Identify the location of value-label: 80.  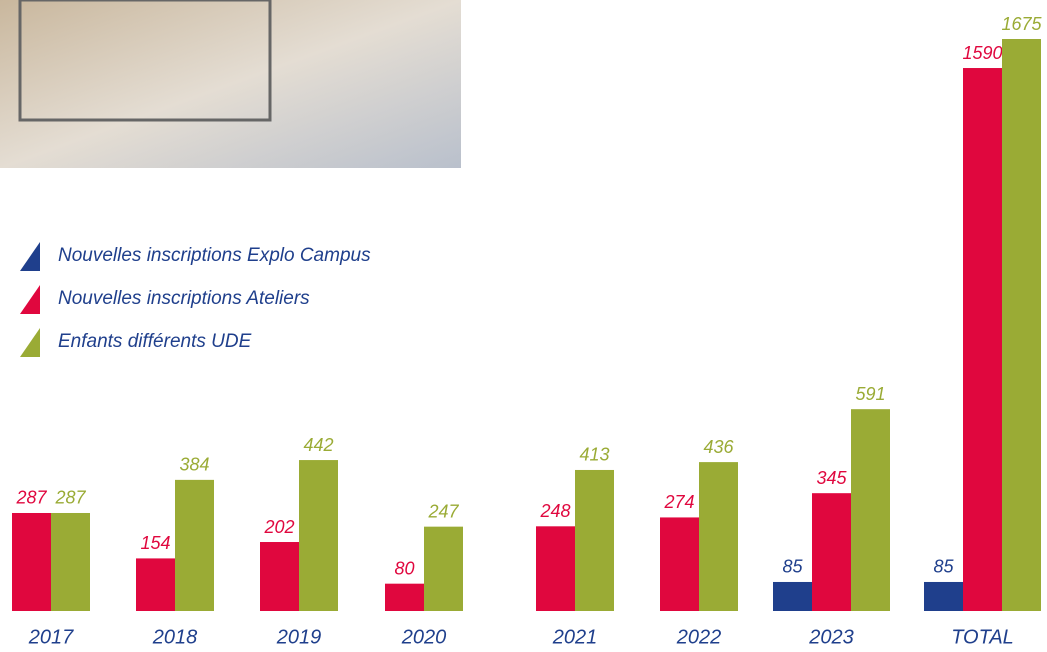
(404, 568).